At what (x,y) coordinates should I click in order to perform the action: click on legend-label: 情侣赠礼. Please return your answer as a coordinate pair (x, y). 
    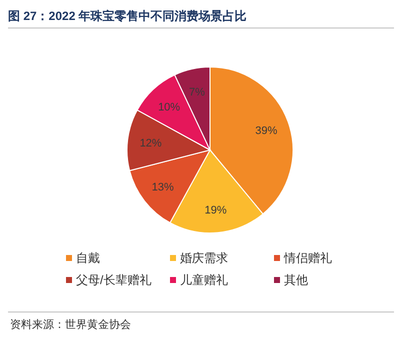
    Looking at the image, I should click on (307, 258).